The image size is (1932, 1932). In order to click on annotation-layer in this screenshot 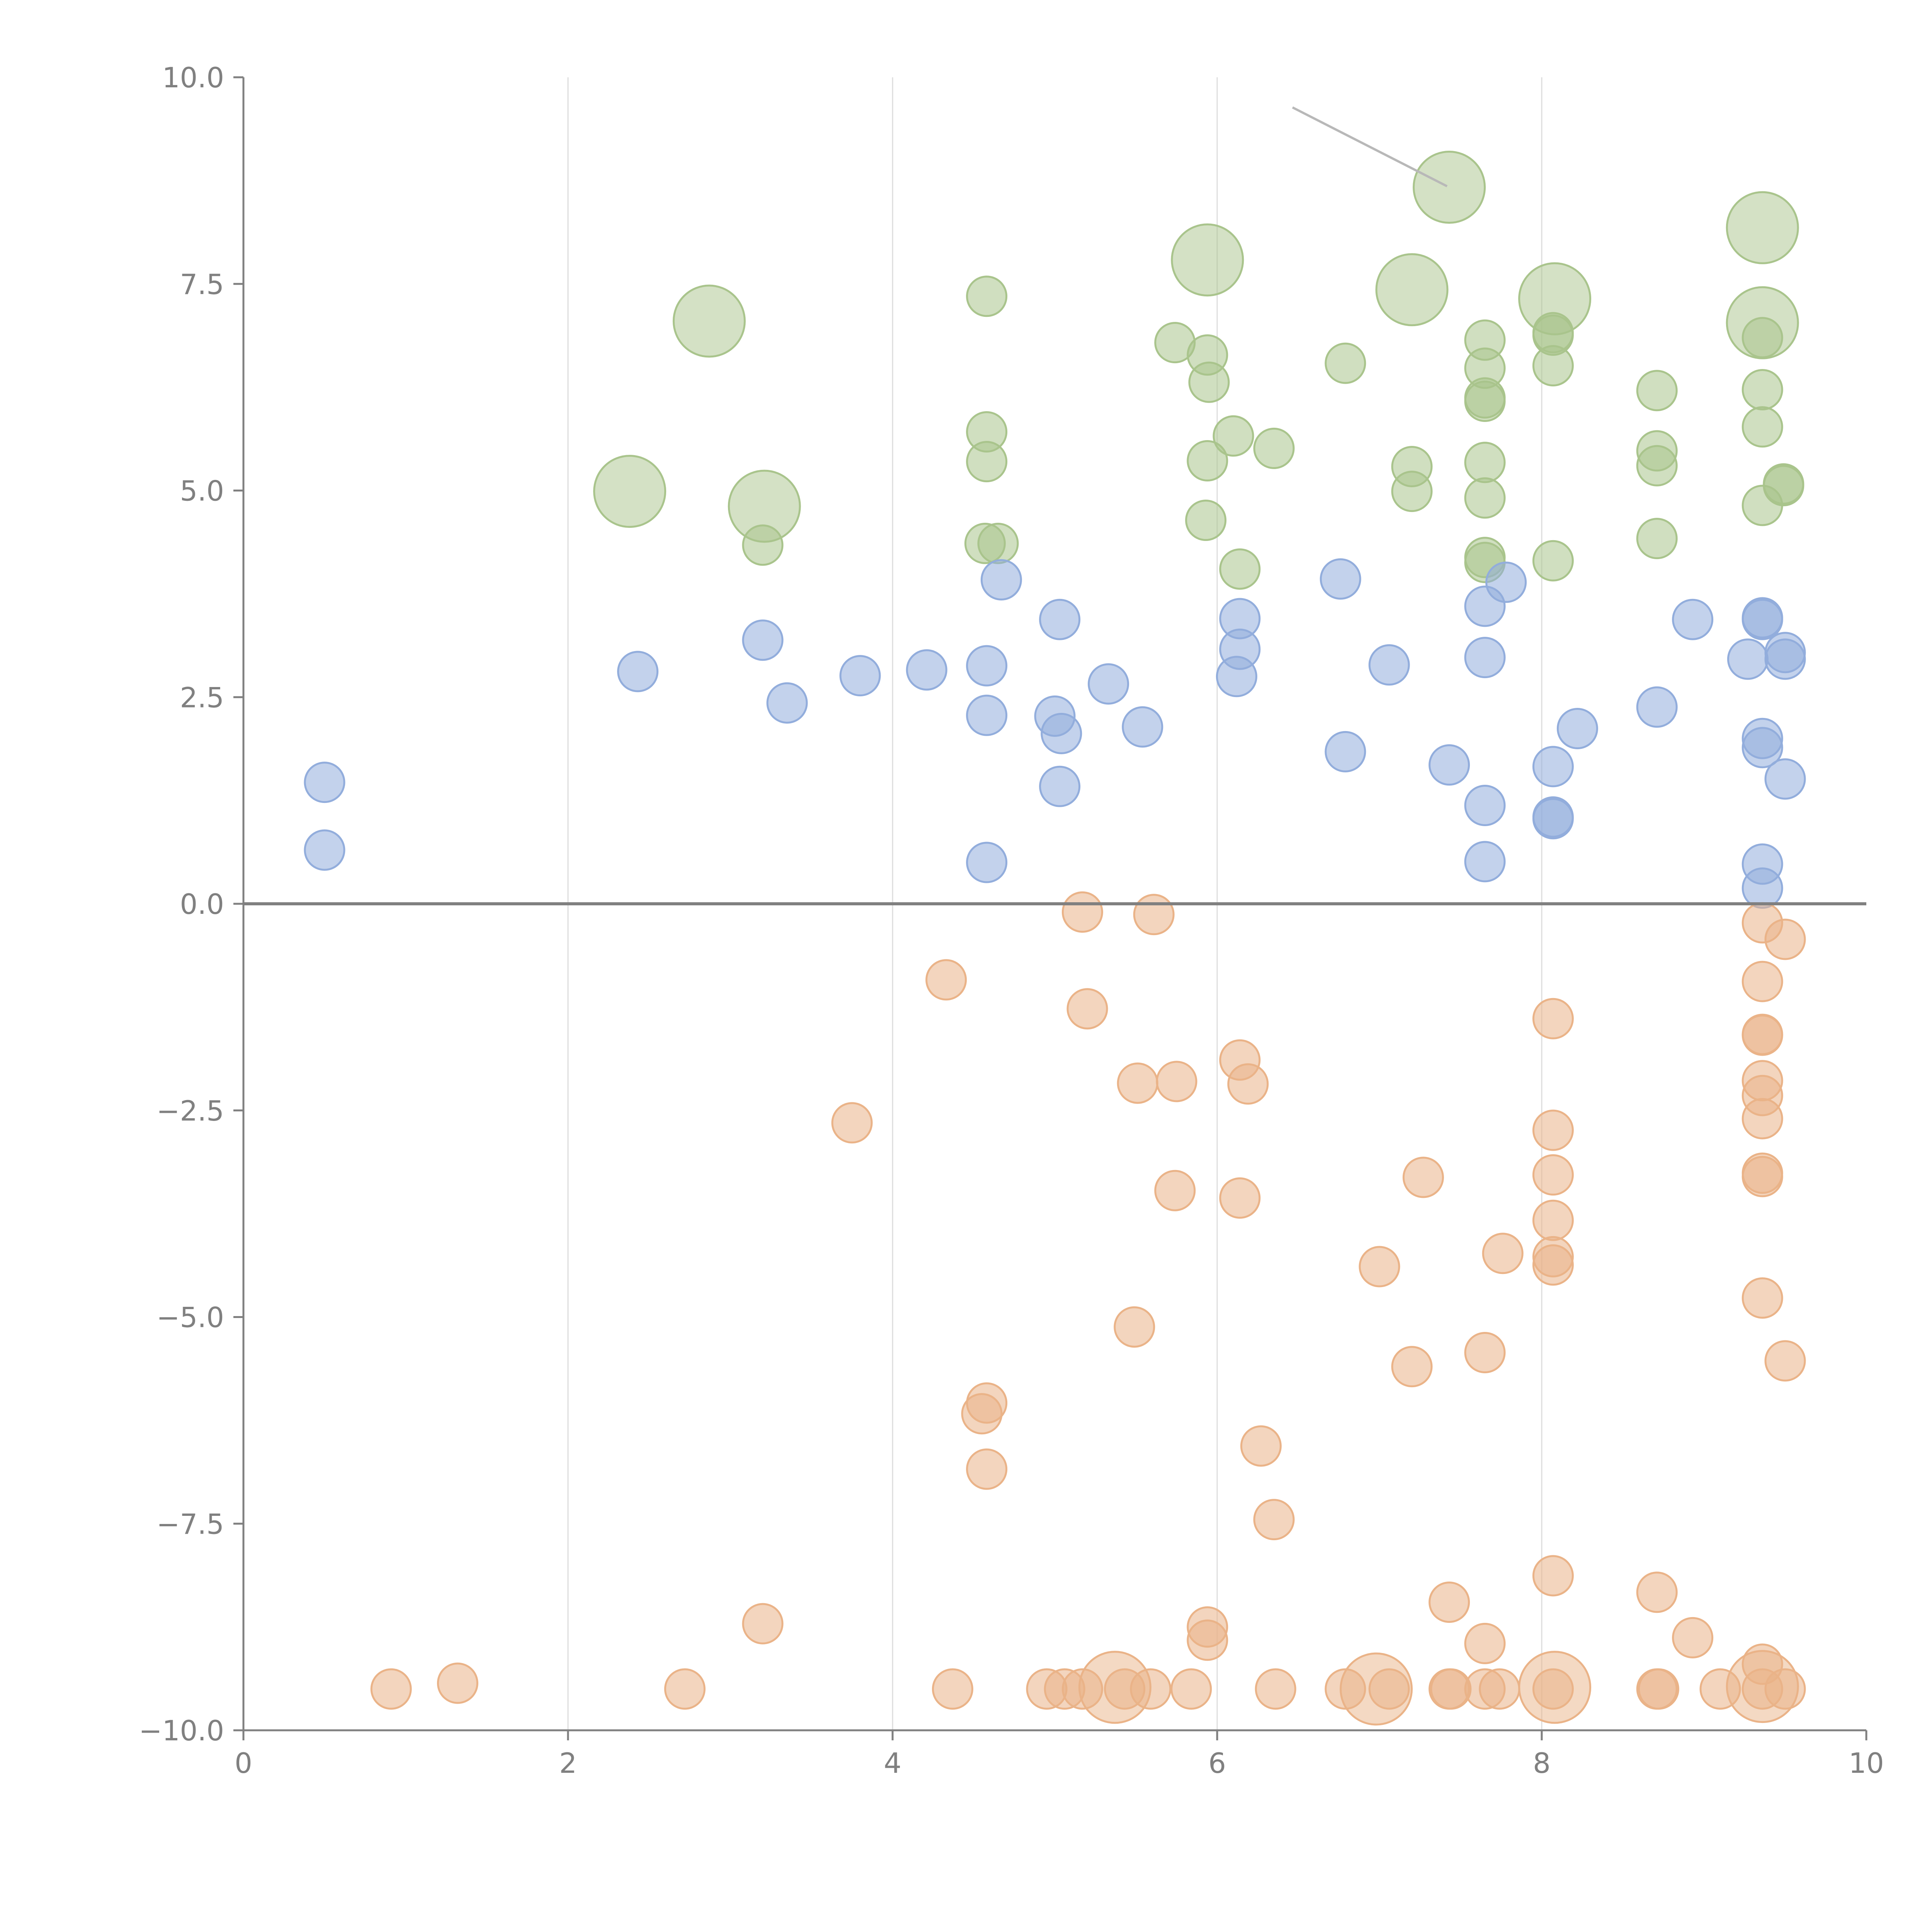, I will do `click(1370, 146)`.